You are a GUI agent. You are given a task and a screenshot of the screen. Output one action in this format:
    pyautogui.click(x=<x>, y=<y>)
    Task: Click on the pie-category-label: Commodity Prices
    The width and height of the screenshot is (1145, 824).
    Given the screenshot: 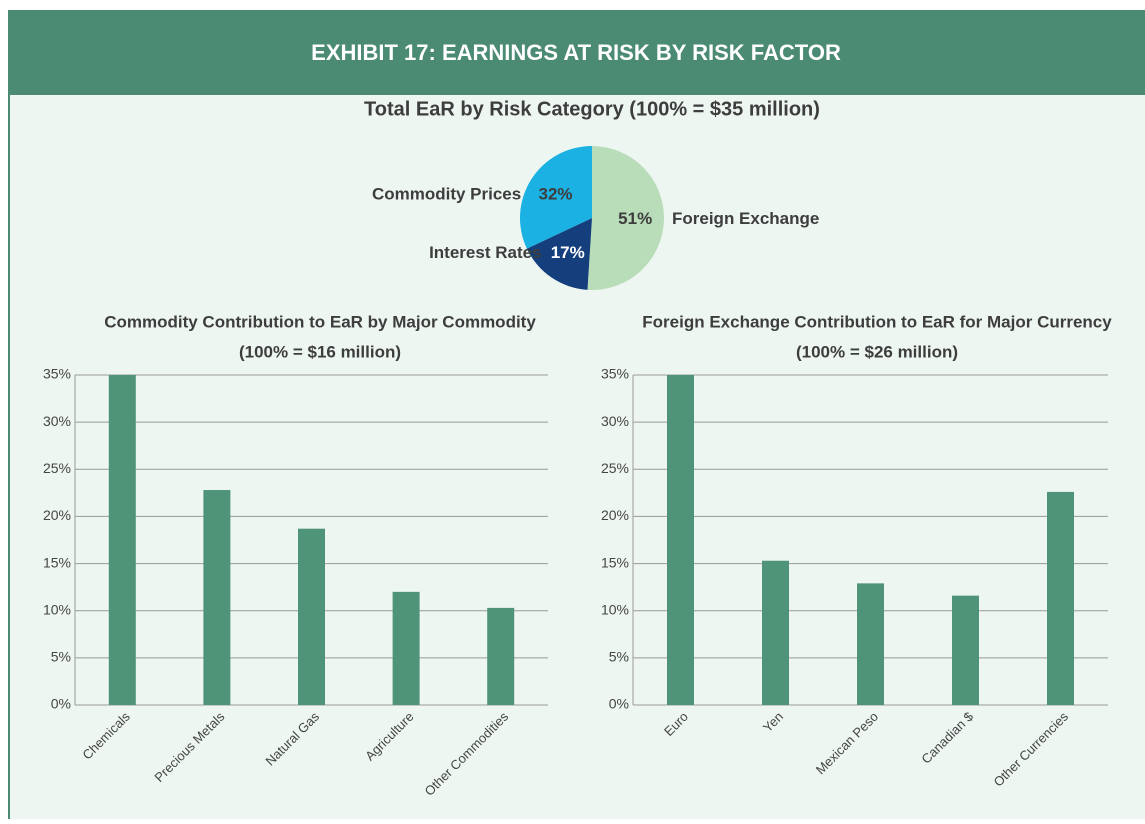 What is the action you would take?
    pyautogui.click(x=446, y=193)
    